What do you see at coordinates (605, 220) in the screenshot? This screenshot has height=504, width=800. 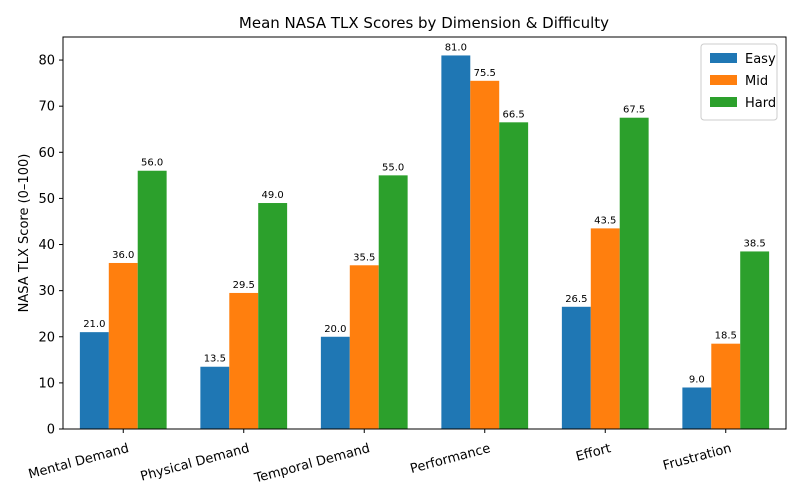 I see `bar-value-label: 43.5` at bounding box center [605, 220].